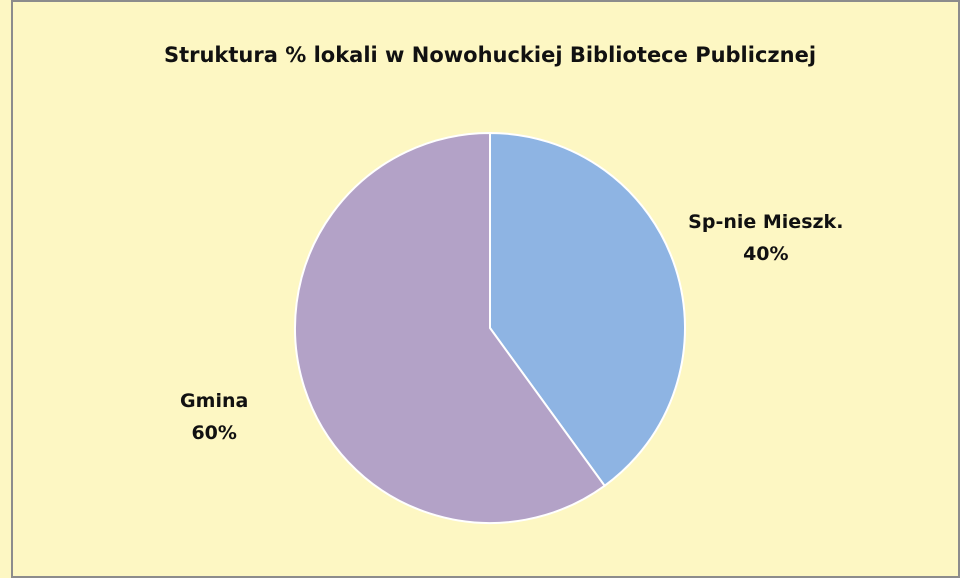  I want to click on slice-value-label: 60%, so click(213, 433).